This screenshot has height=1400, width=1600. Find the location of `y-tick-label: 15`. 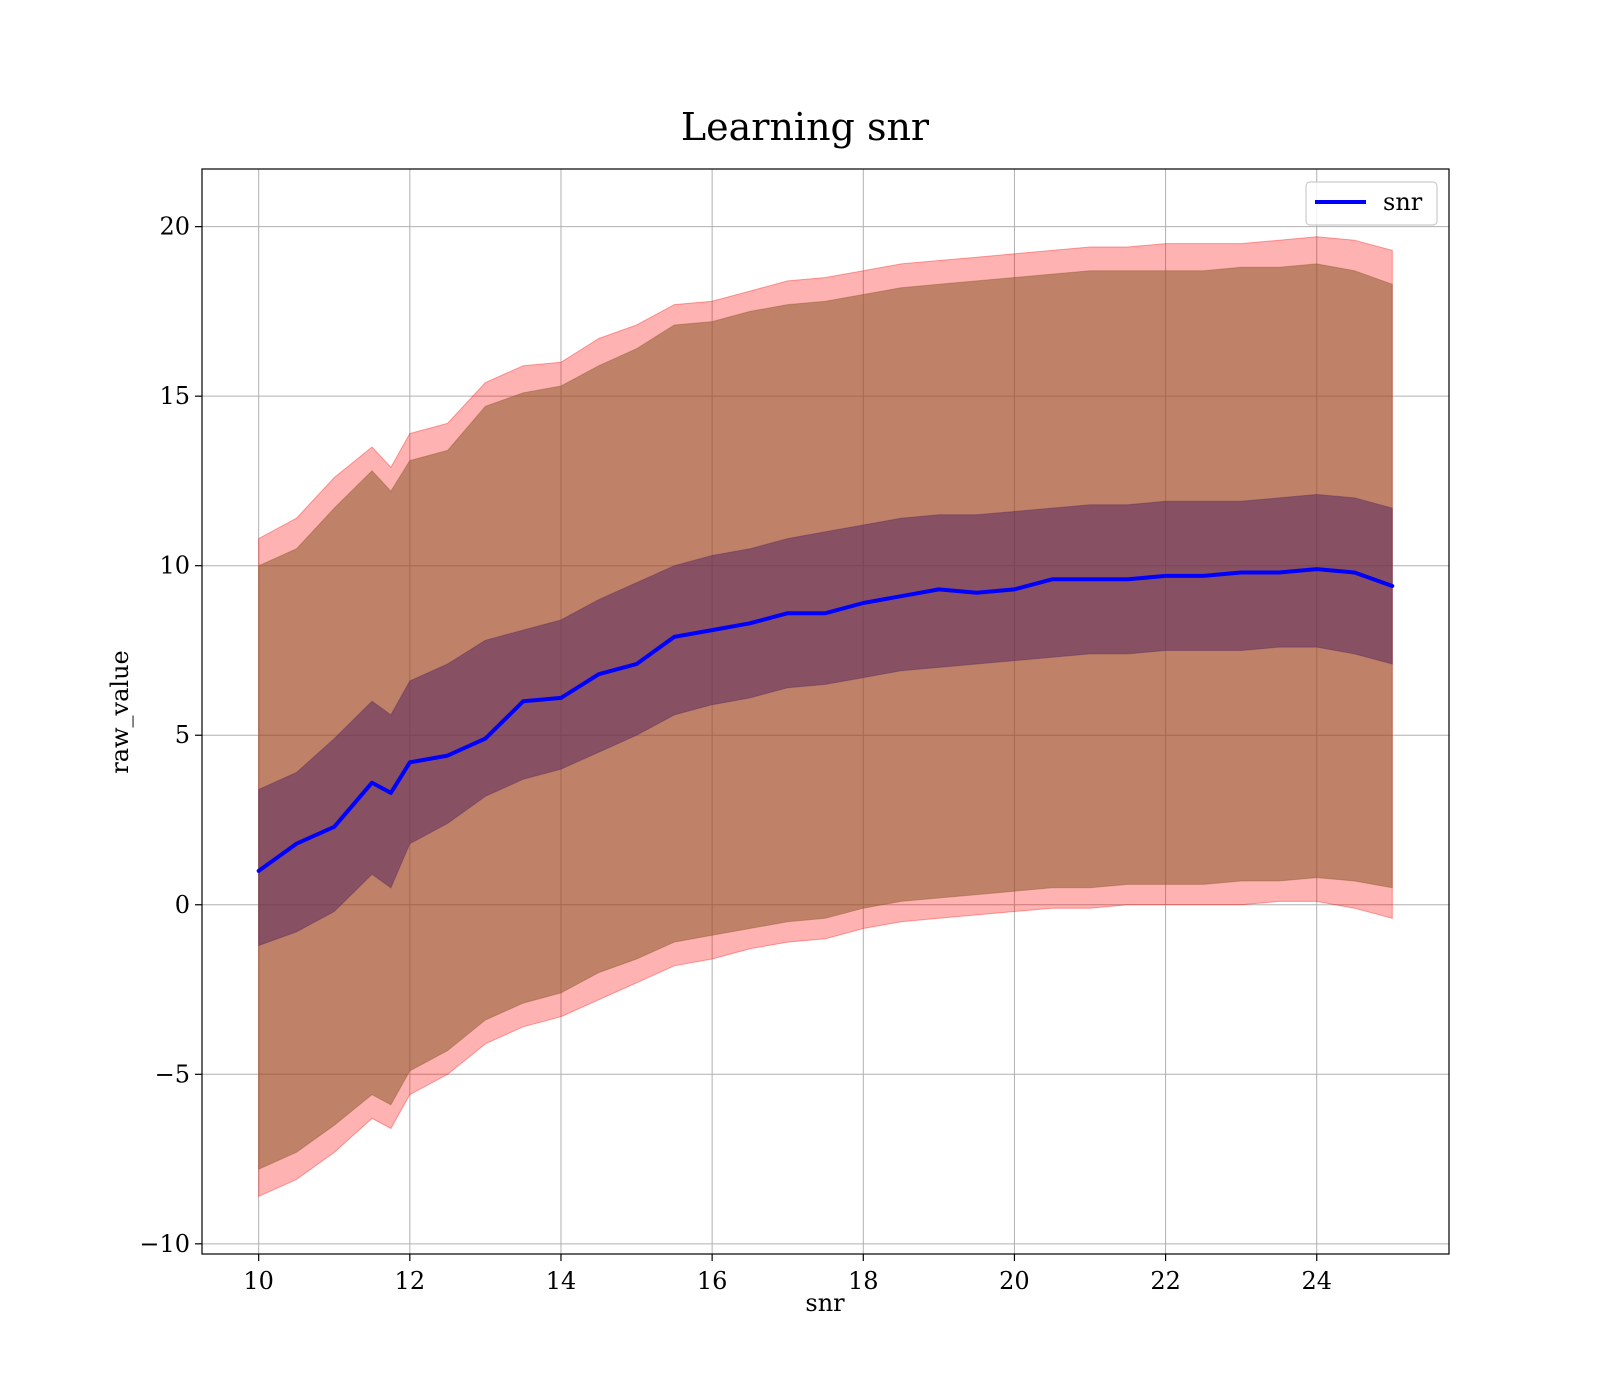

y-tick-label: 15 is located at coordinates (174, 396).